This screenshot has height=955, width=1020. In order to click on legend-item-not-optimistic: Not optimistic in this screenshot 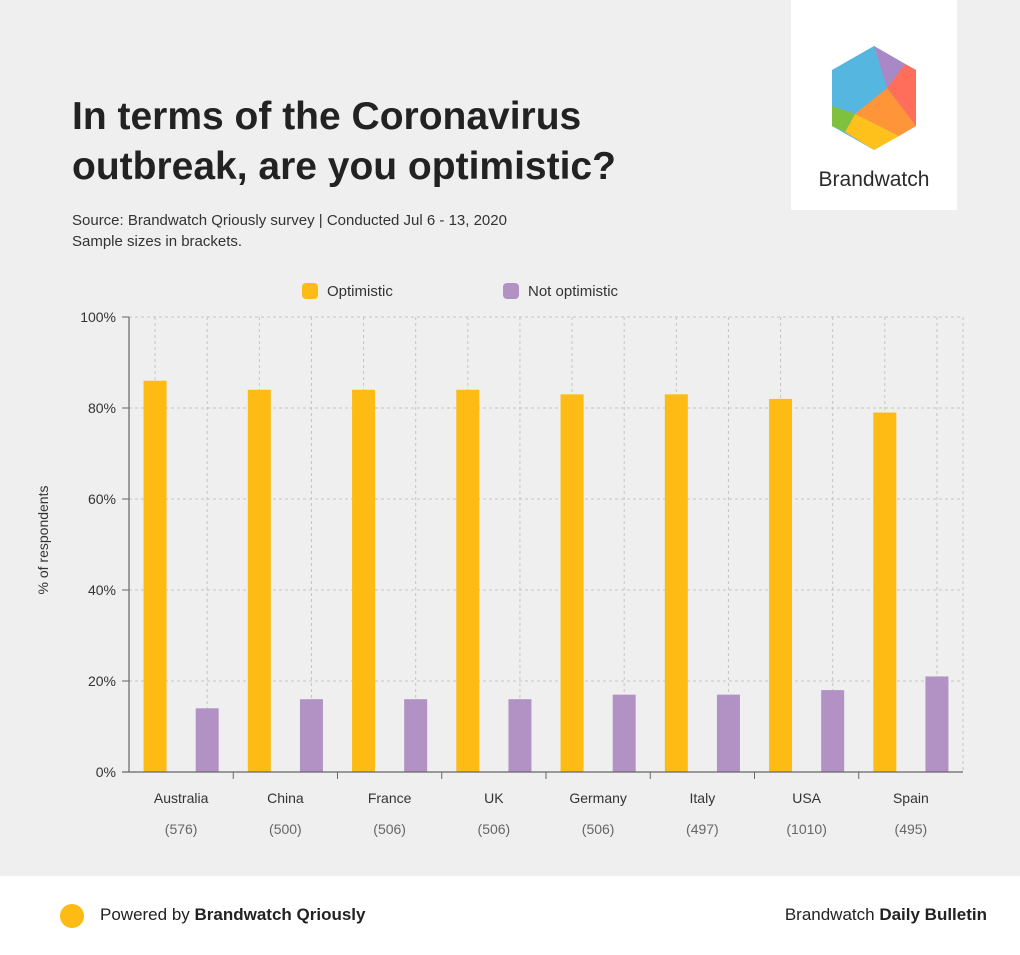, I will do `click(560, 291)`.